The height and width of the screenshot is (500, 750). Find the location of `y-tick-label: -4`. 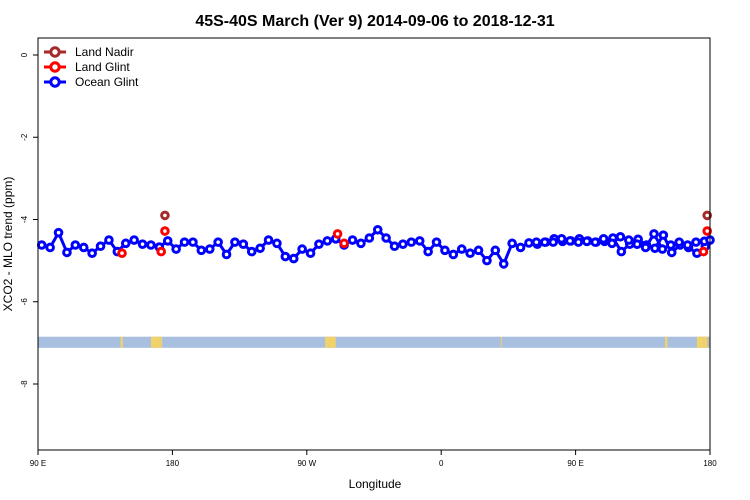

y-tick-label: -4 is located at coordinates (24, 219).